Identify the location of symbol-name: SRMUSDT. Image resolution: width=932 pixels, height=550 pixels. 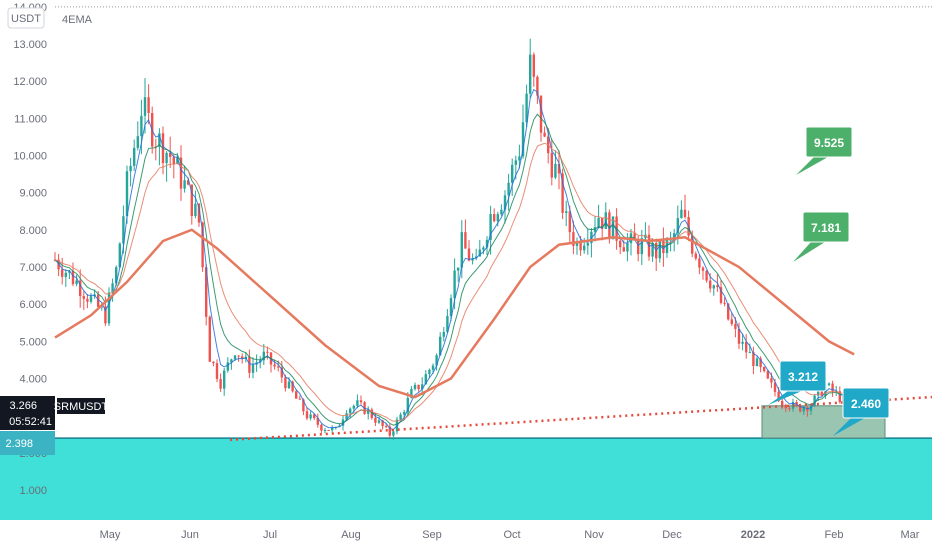
(81, 407).